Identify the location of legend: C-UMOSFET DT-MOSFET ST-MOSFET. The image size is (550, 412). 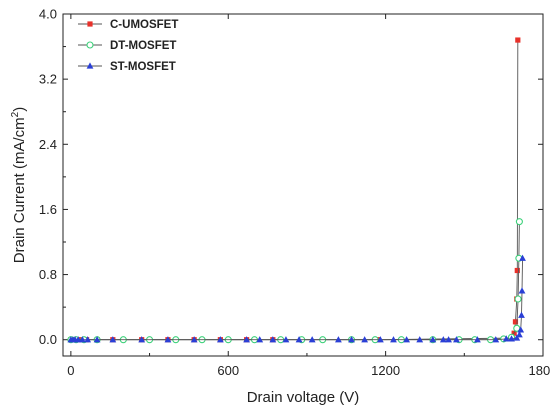
(128, 46).